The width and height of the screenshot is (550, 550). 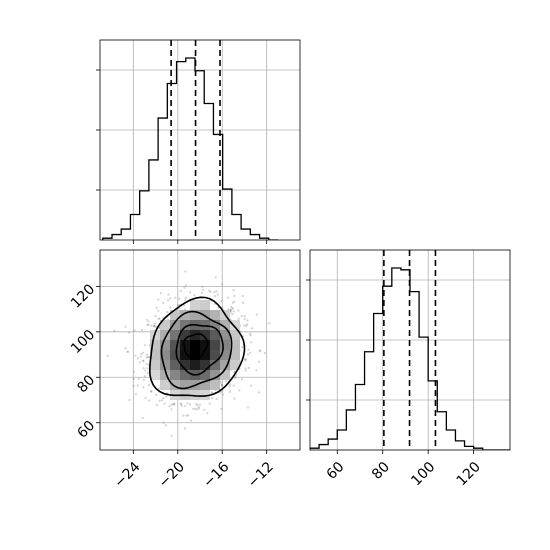 I want to click on y-tick-label: 60, so click(x=86, y=430).